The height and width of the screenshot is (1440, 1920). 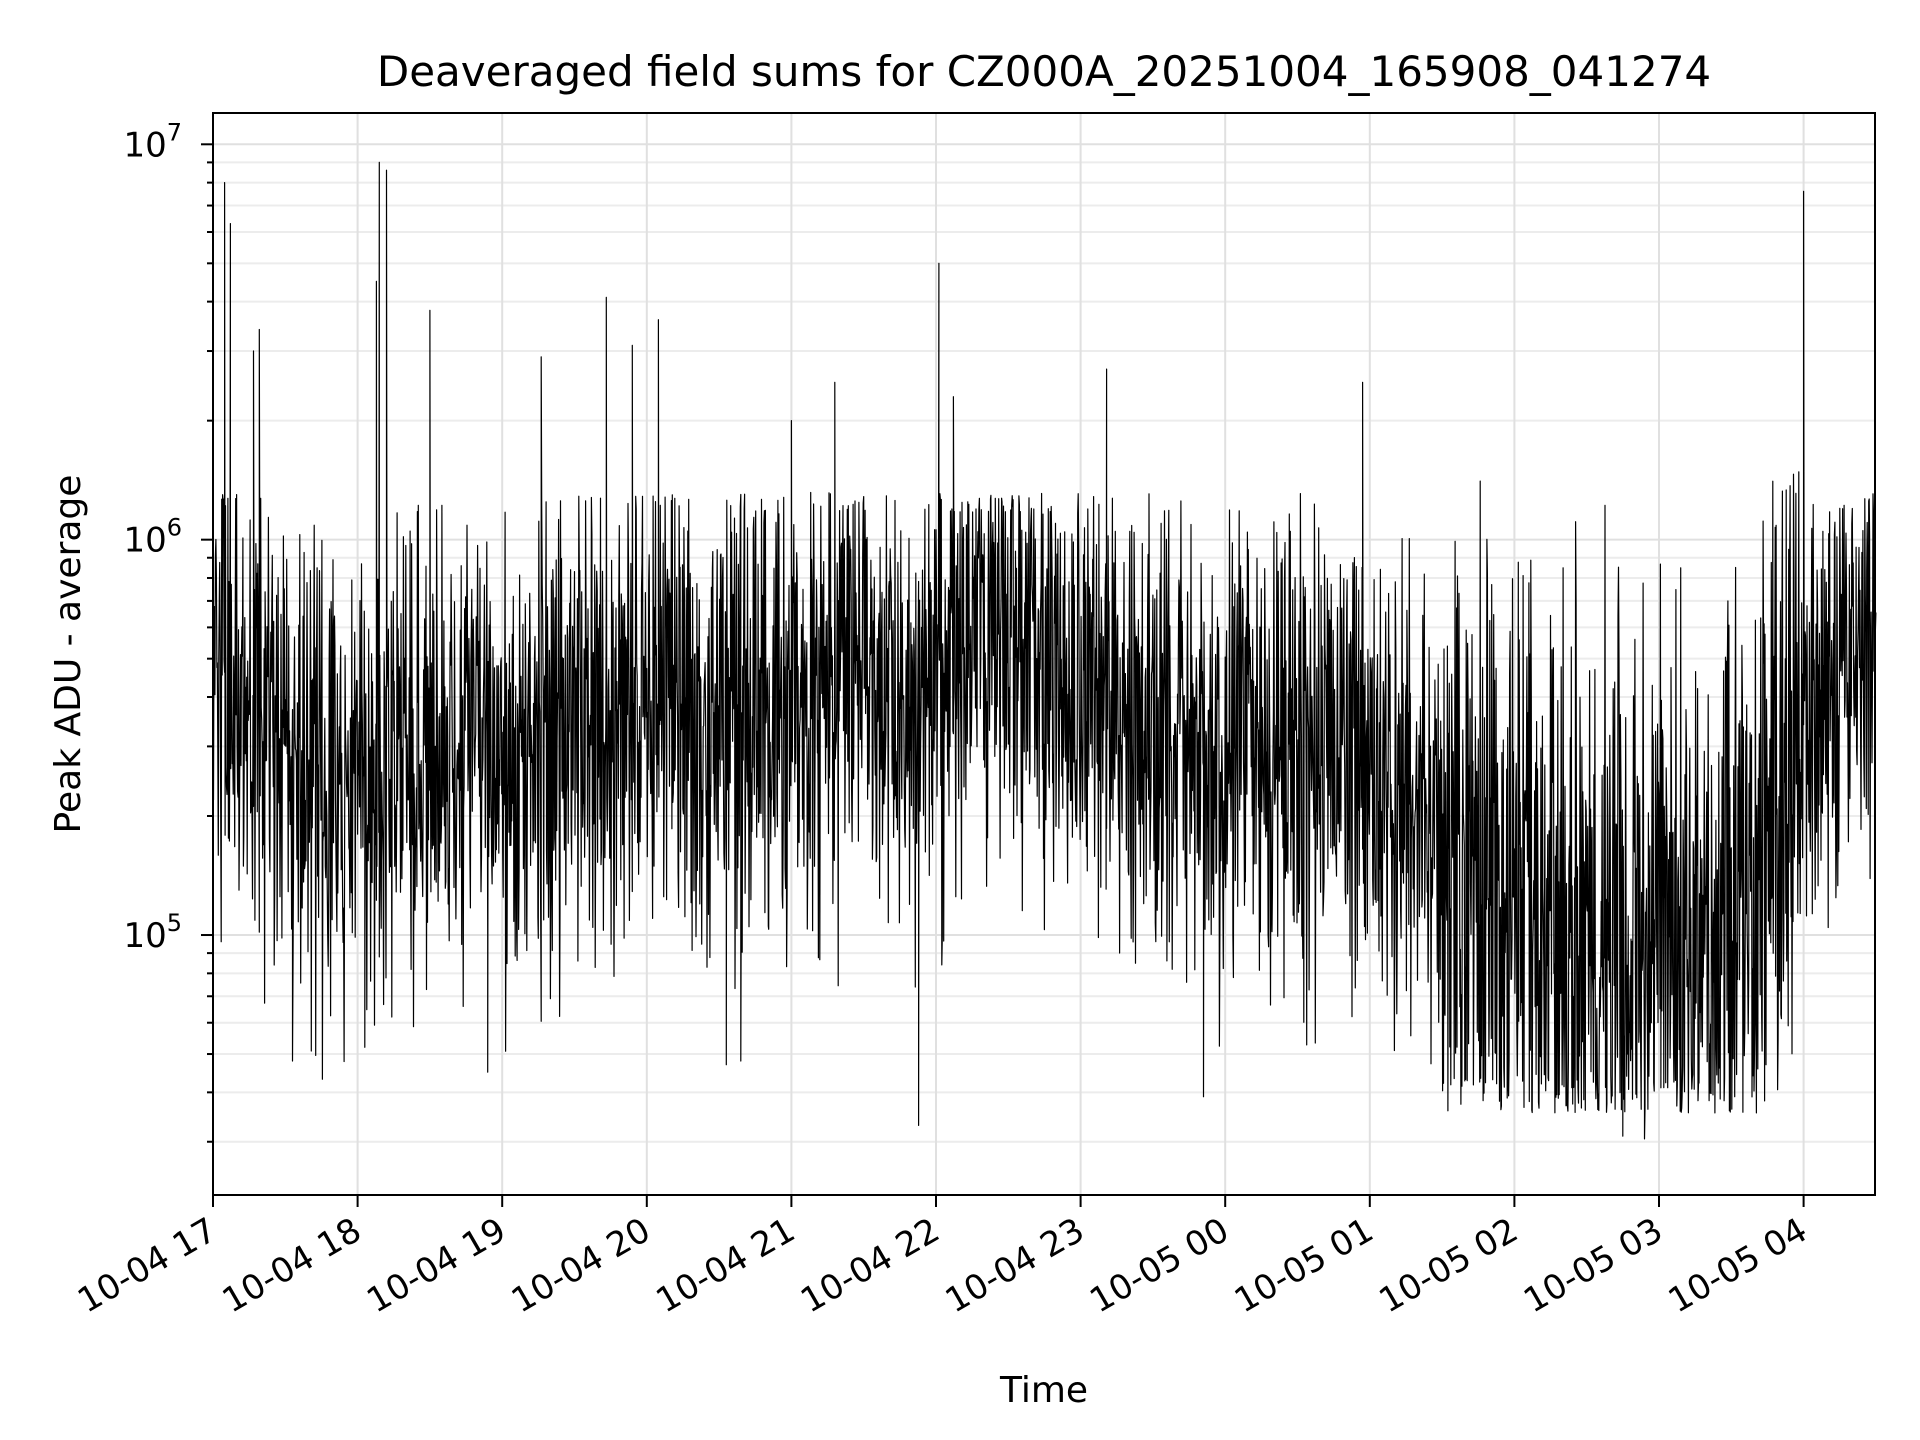 What do you see at coordinates (1043, 1390) in the screenshot?
I see `x-axis-label: Time` at bounding box center [1043, 1390].